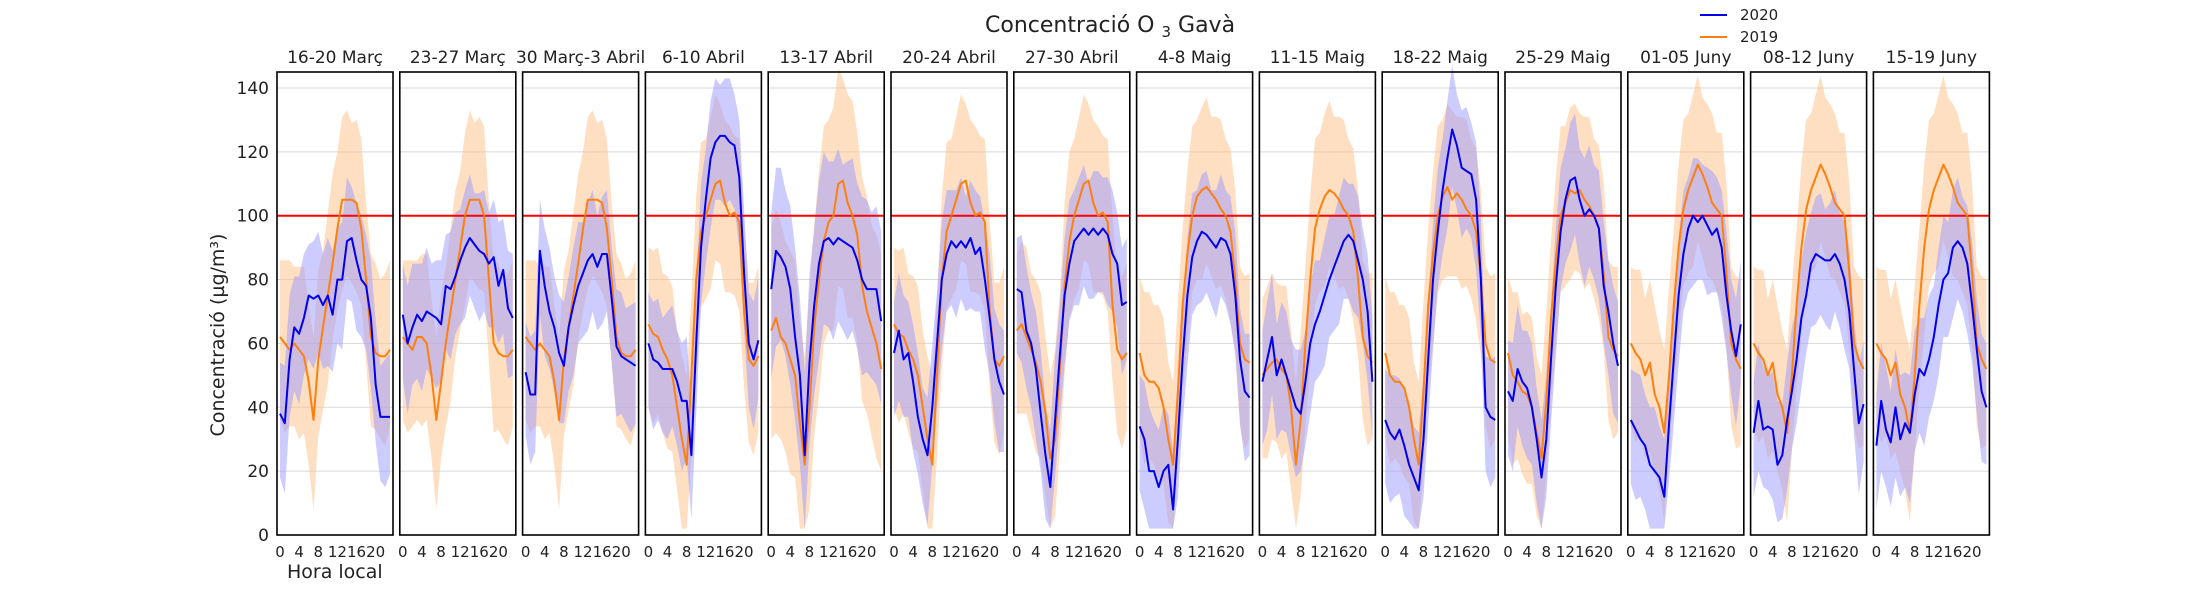  What do you see at coordinates (218, 335) in the screenshot?
I see `y-axis-label: Concentració (µg/m³)` at bounding box center [218, 335].